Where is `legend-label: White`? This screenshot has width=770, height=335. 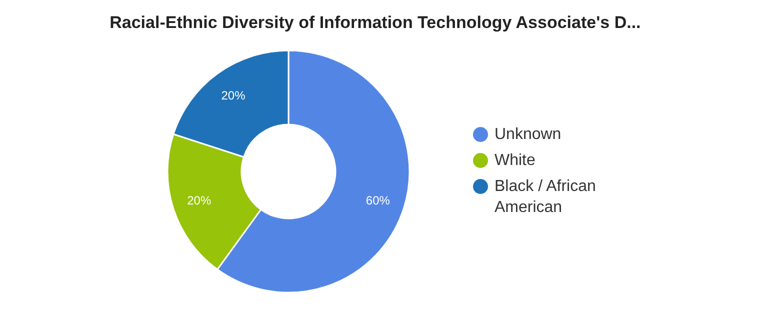 legend-label: White is located at coordinates (515, 160).